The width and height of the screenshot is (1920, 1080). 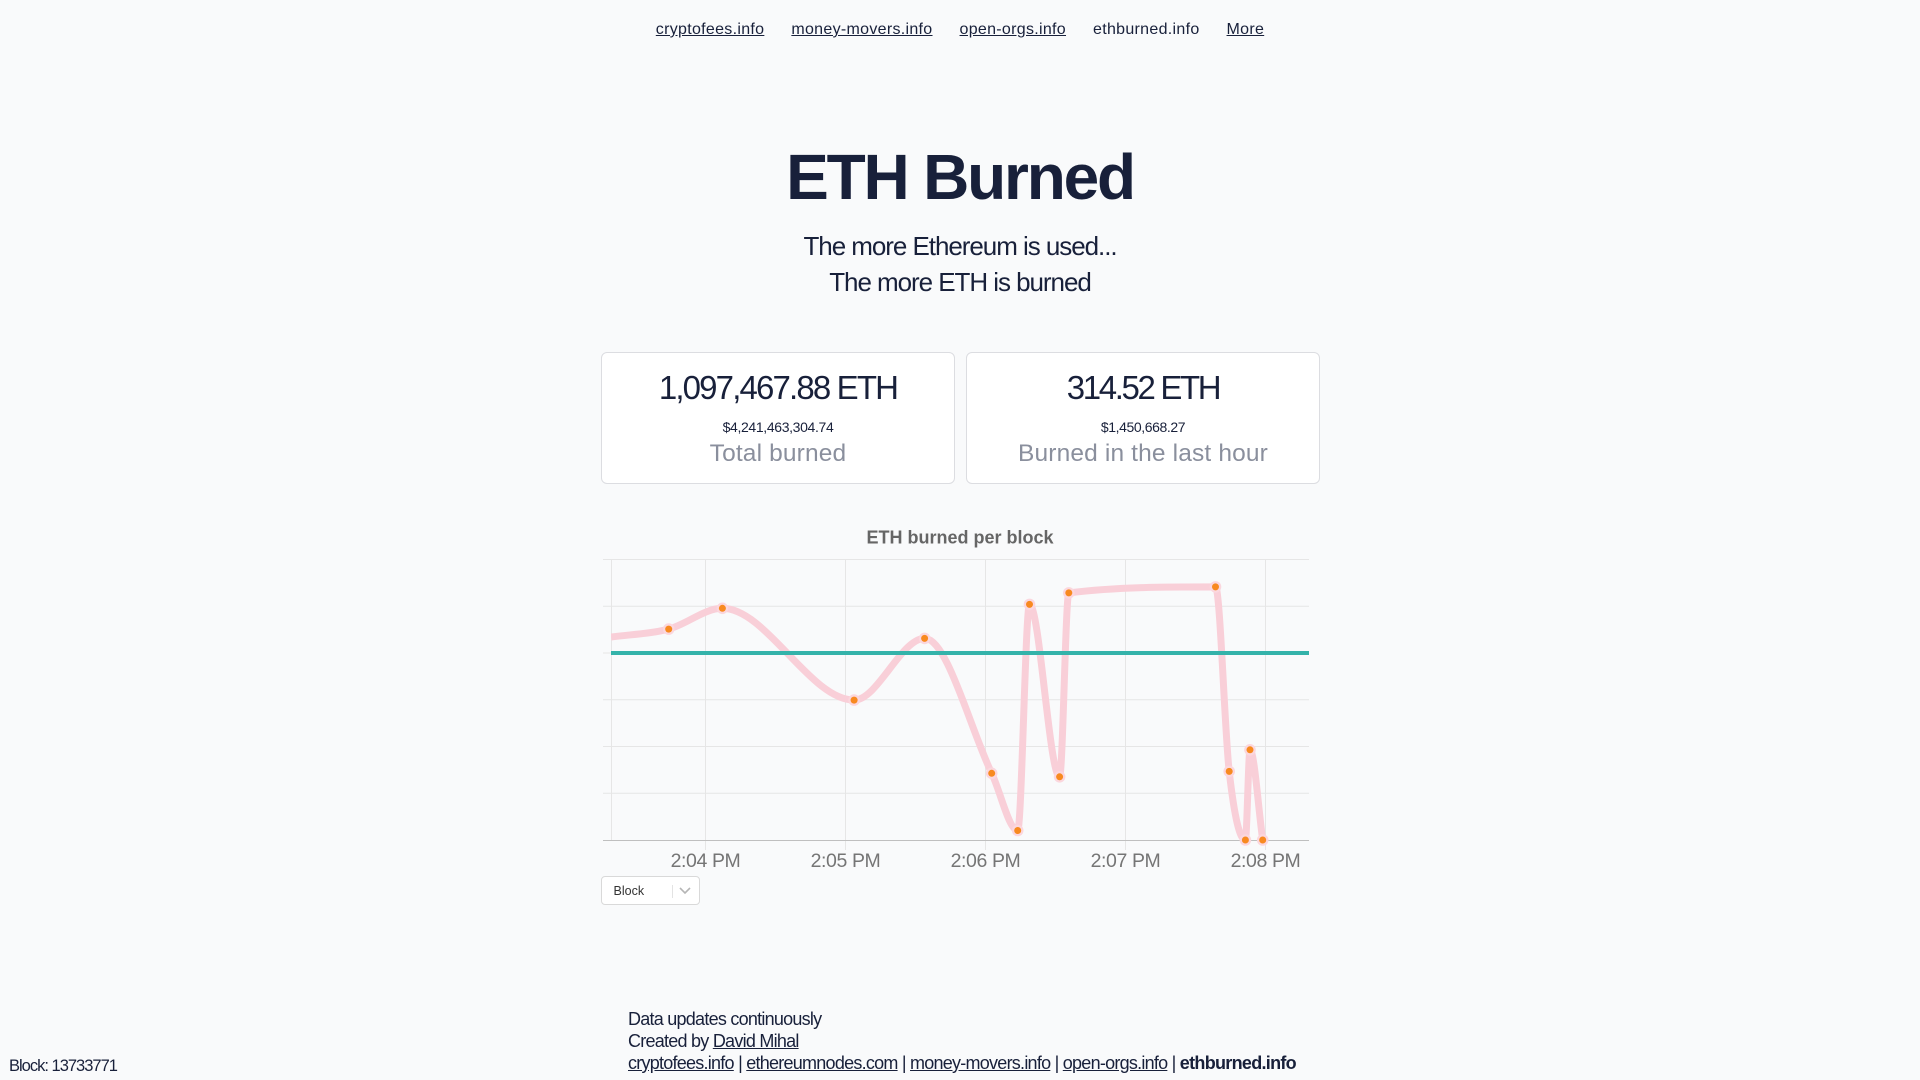 What do you see at coordinates (846, 861) in the screenshot?
I see `svg-text: 2:05 PM` at bounding box center [846, 861].